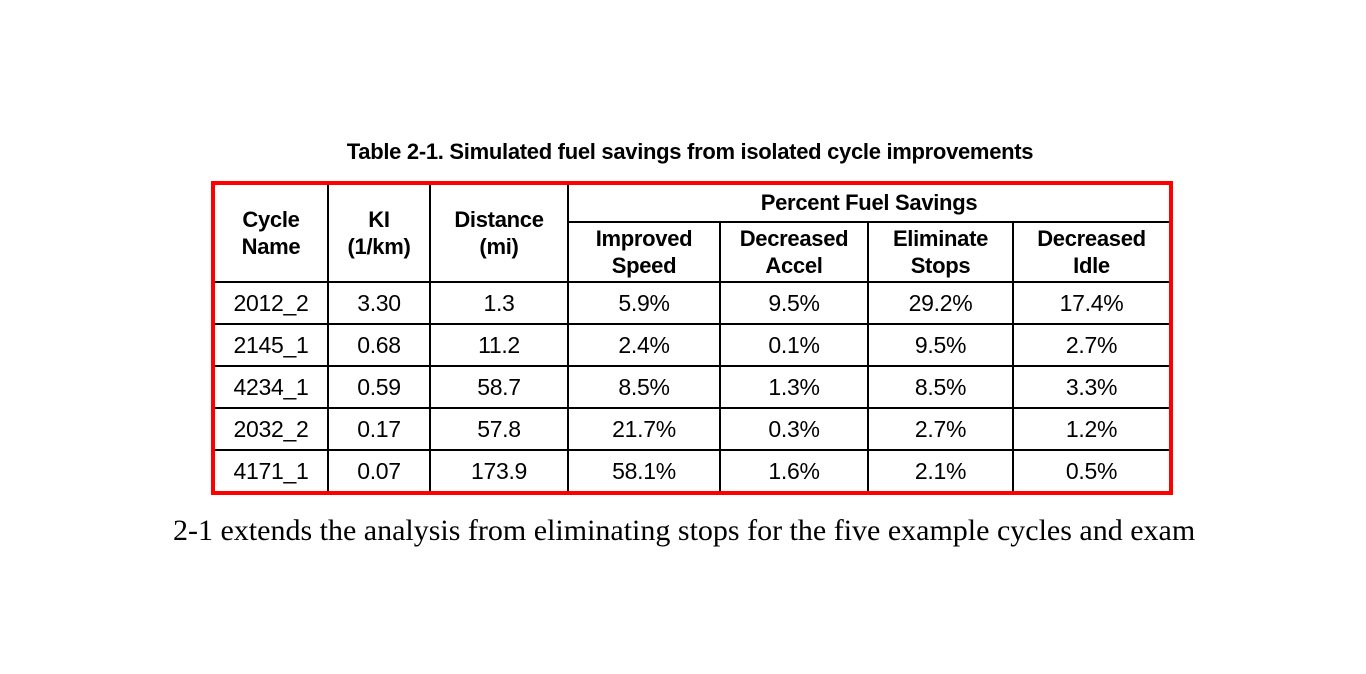 Image resolution: width=1366 pixels, height=674 pixels. I want to click on cell-improved-speed: 2.4%, so click(644, 345).